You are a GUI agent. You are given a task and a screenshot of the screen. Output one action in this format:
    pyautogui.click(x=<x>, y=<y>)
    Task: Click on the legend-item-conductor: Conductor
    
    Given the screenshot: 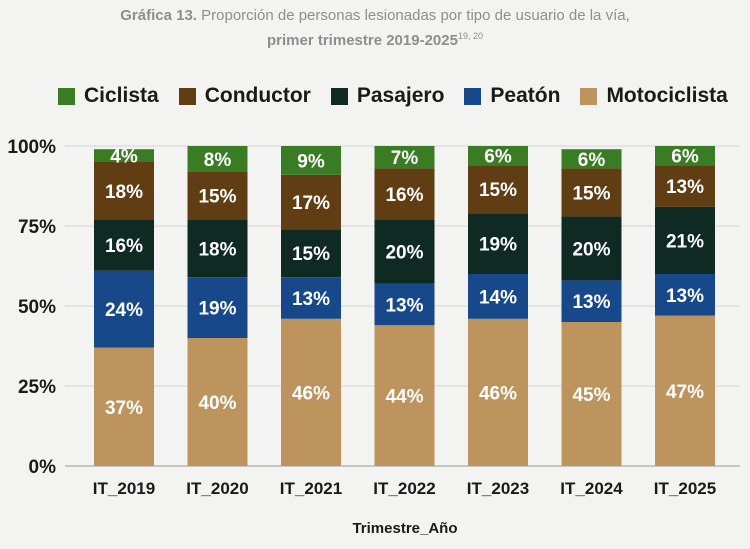 What is the action you would take?
    pyautogui.click(x=244, y=96)
    